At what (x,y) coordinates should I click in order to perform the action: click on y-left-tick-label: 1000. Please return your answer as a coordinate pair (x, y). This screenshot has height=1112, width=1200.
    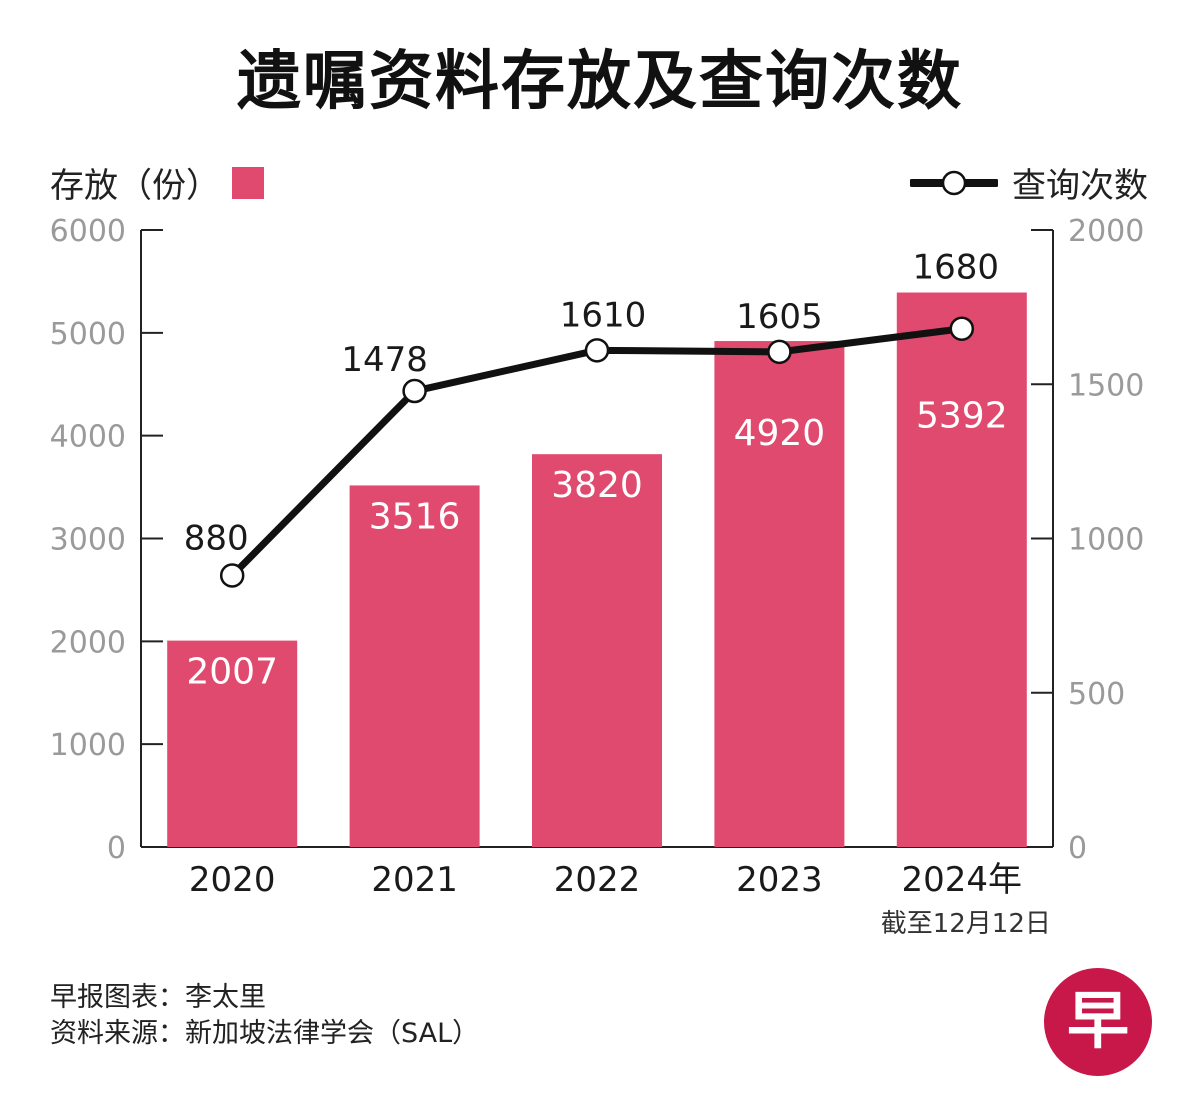
    Looking at the image, I should click on (88, 745).